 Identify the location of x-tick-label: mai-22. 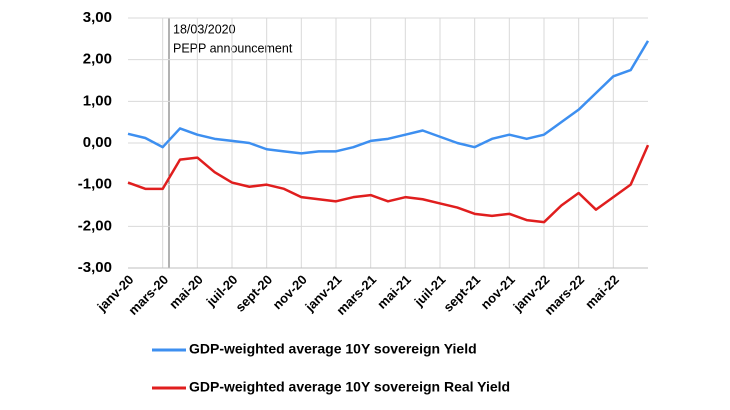
(602, 292).